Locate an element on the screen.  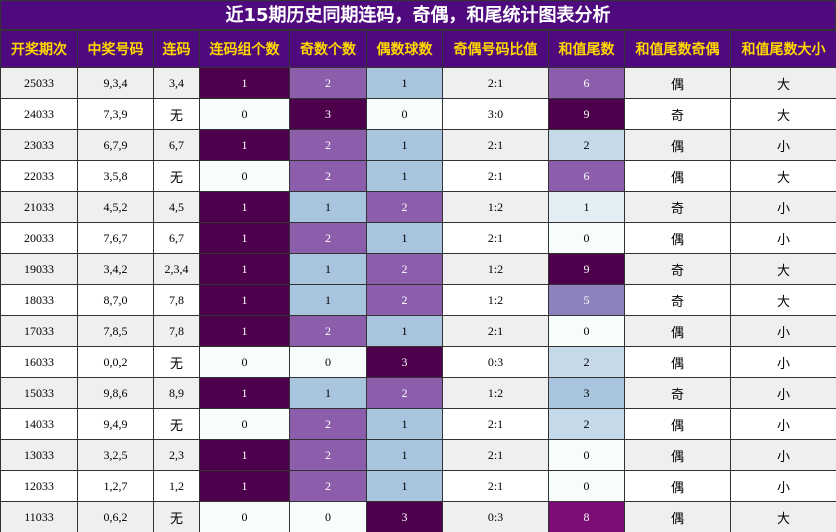
table-cell: 1:2 is located at coordinates (495, 300).